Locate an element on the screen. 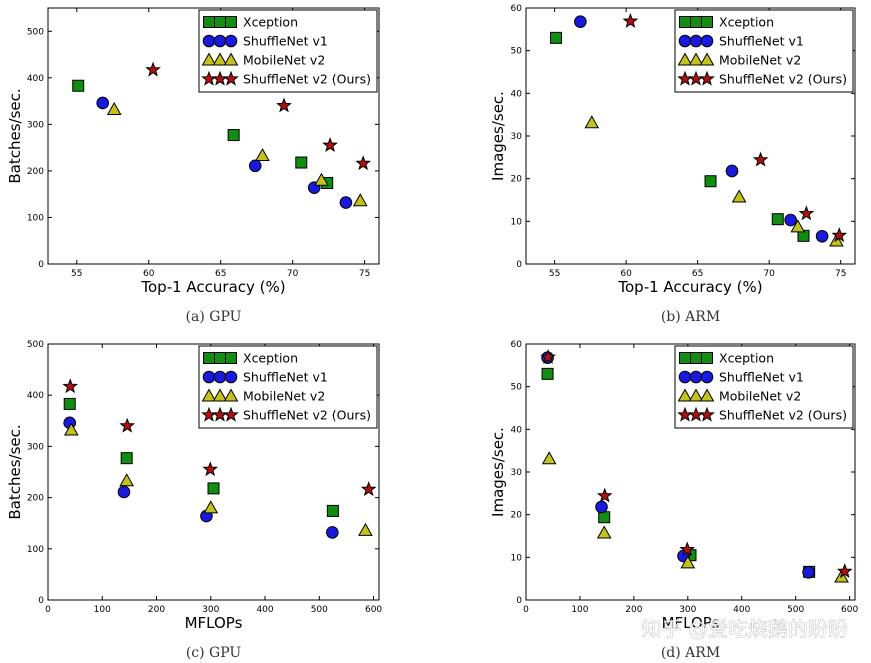  watermark-text: 知乎 @爱吃烧鹅的盼盼 is located at coordinates (745, 629).